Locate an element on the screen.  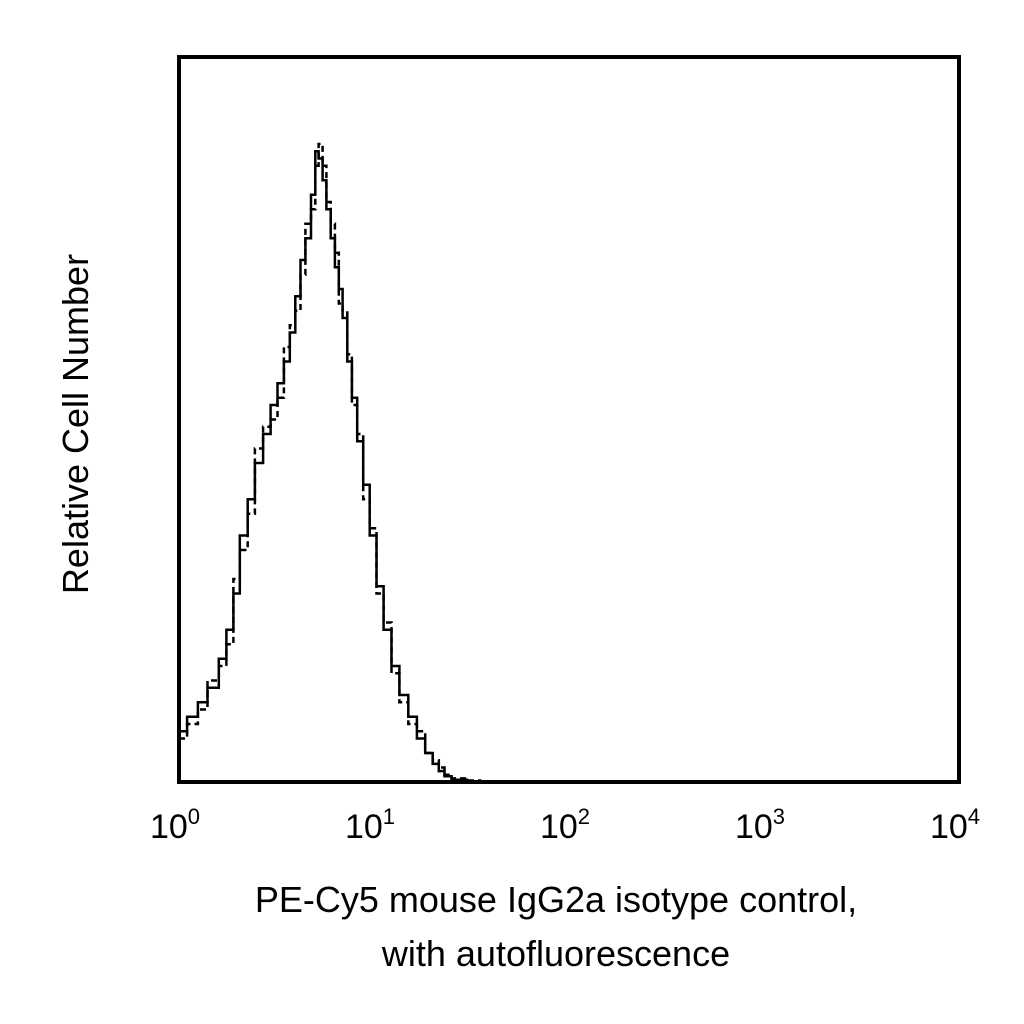
x-tick-label: 10² is located at coordinates (565, 825).